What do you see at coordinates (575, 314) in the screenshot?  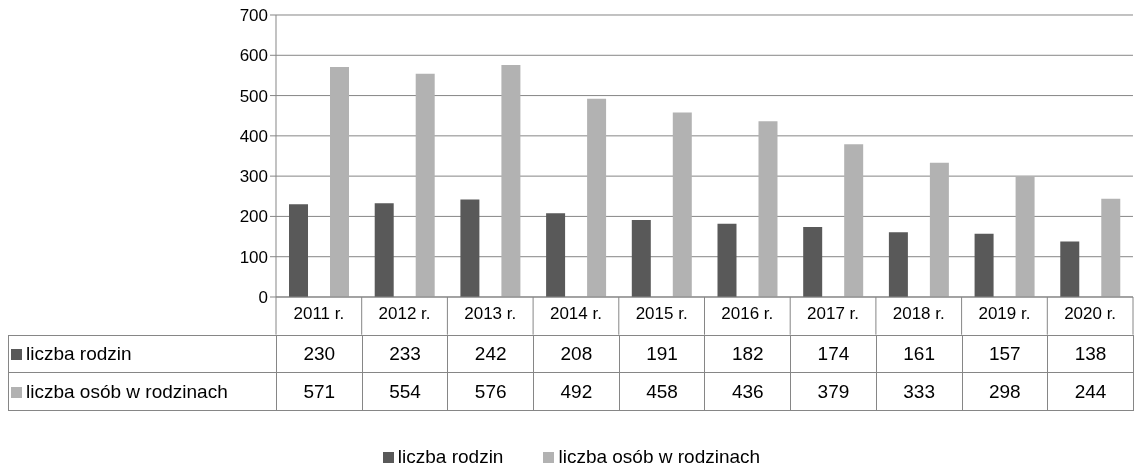 I see `x-tick-label: 2014 r.` at bounding box center [575, 314].